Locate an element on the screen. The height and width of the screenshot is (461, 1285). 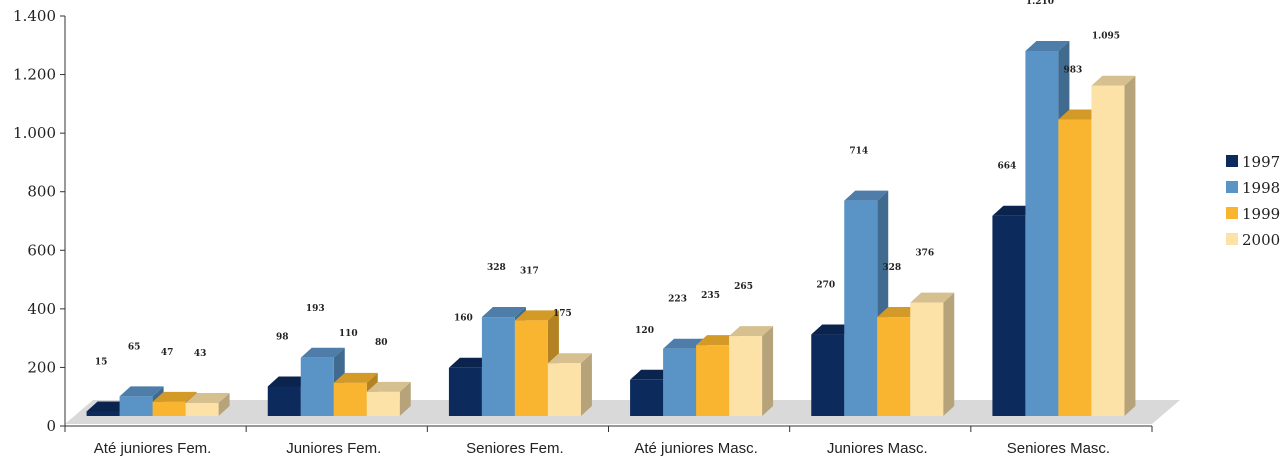
data-label: 270 is located at coordinates (825, 286).